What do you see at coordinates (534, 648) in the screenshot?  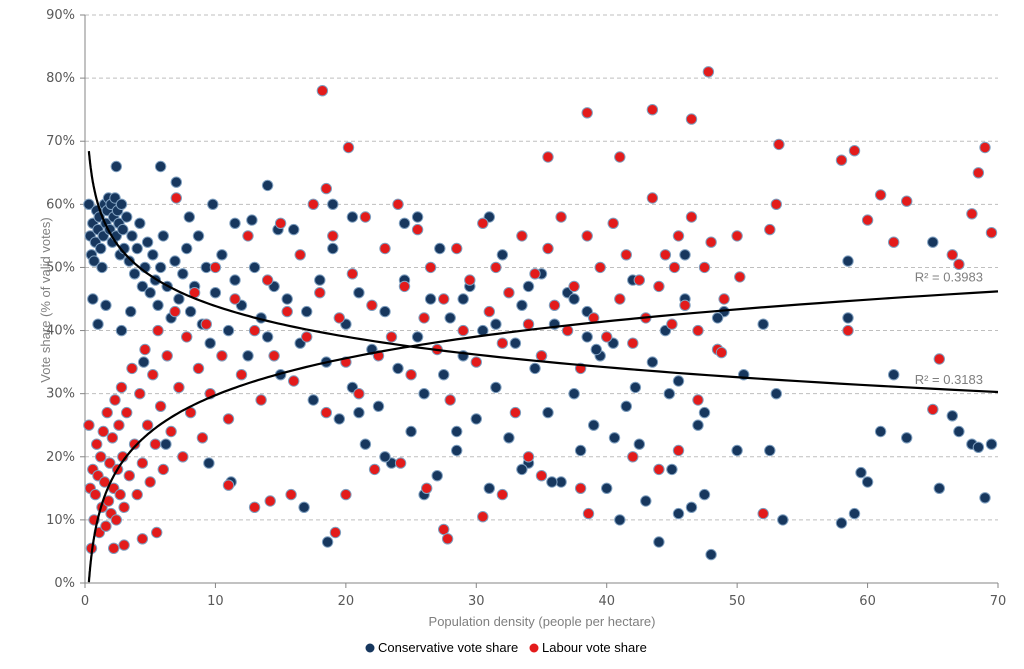 I see `legend-marker-labour` at bounding box center [534, 648].